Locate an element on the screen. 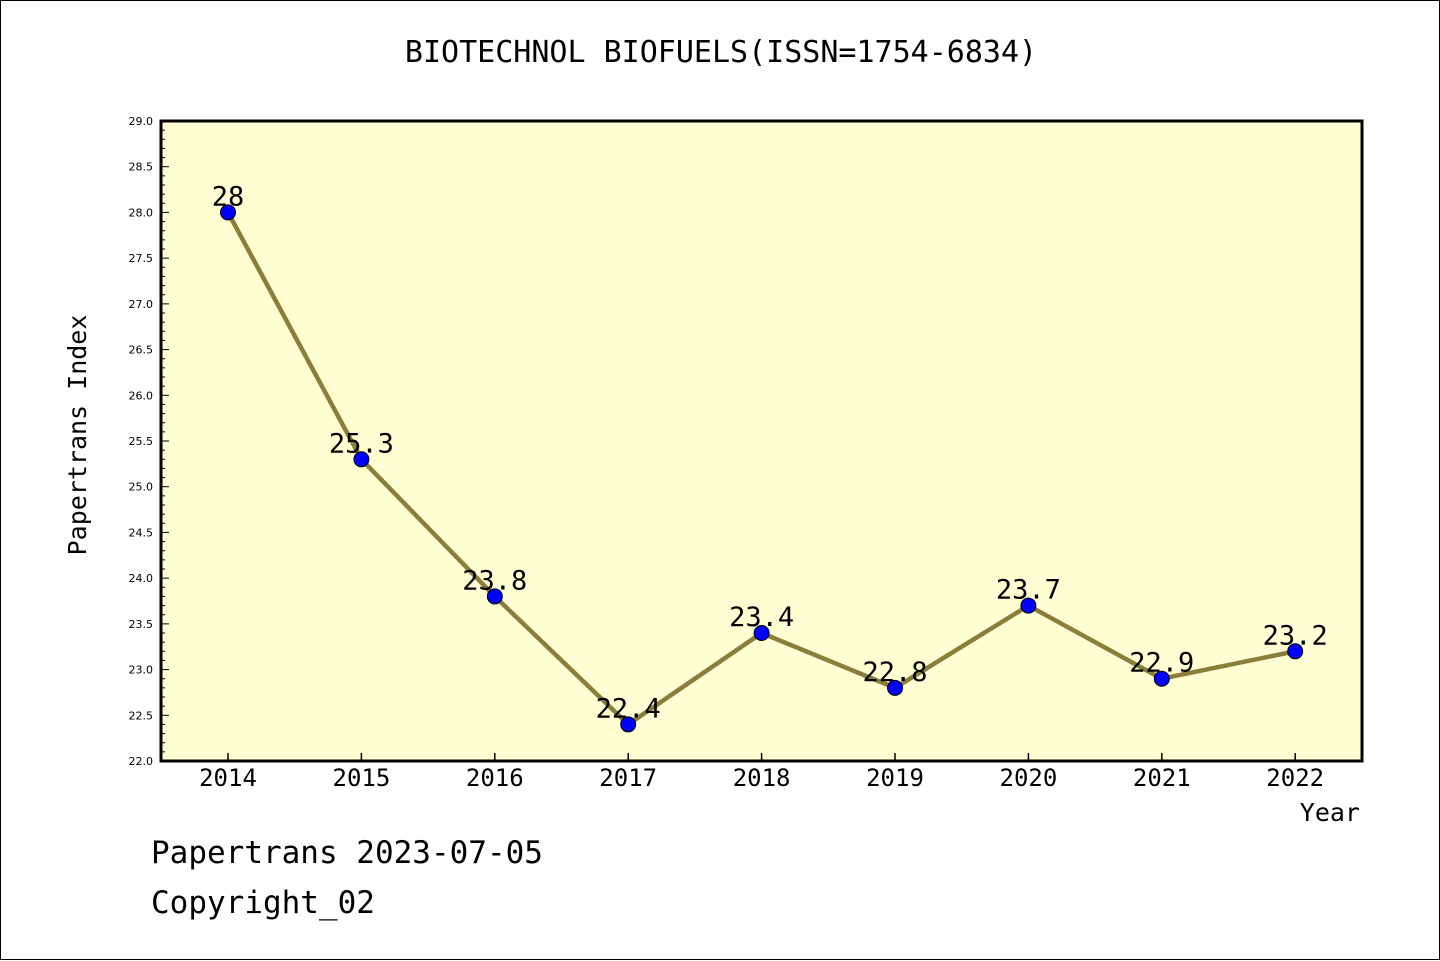 The height and width of the screenshot is (961, 1440). y-tick-label: 25.5 is located at coordinates (141, 441).